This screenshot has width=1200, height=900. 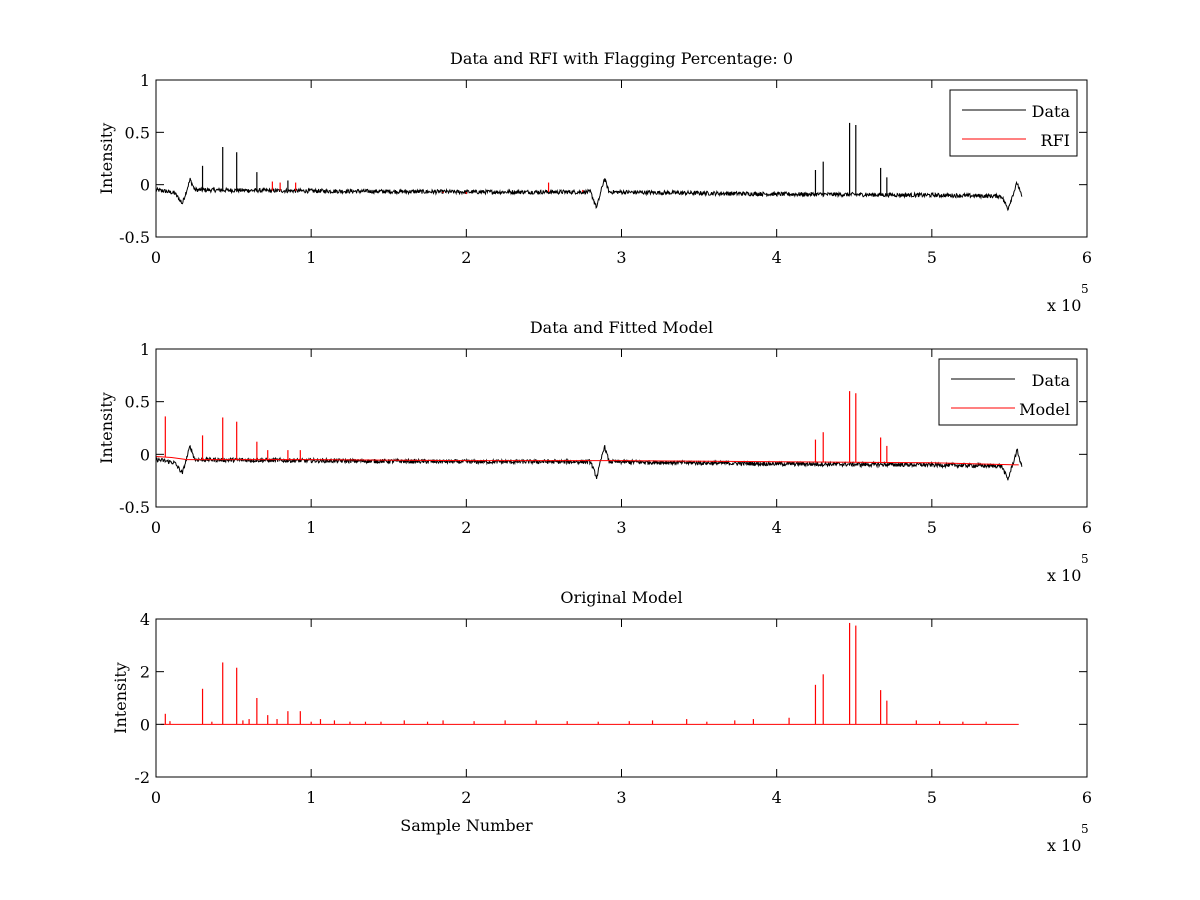 I want to click on chart-title: Original Model, so click(x=621, y=597).